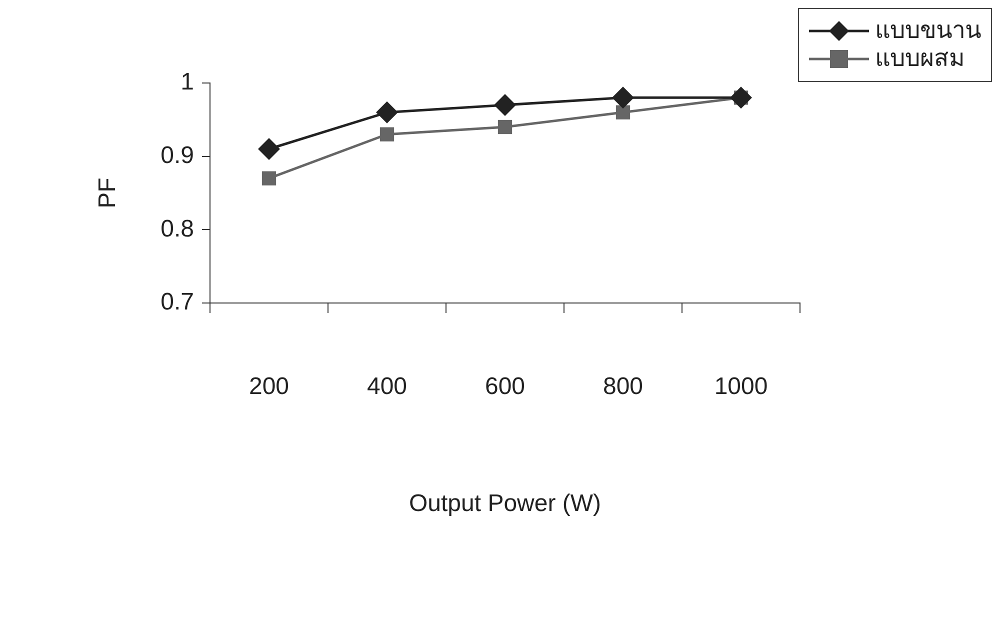  What do you see at coordinates (108, 193) in the screenshot?
I see `y-axis-title: PF` at bounding box center [108, 193].